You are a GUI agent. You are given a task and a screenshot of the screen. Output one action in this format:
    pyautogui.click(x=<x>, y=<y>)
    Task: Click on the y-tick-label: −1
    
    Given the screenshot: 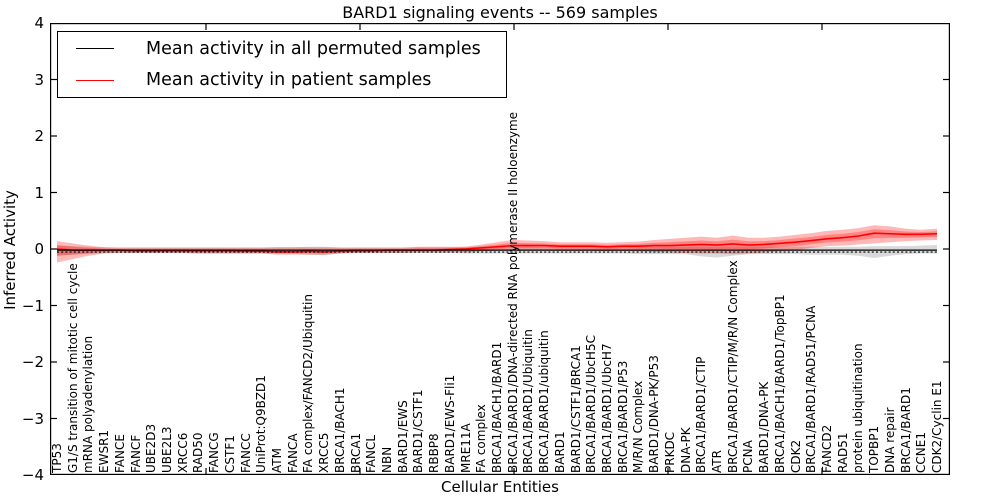 What is the action you would take?
    pyautogui.click(x=32, y=305)
    